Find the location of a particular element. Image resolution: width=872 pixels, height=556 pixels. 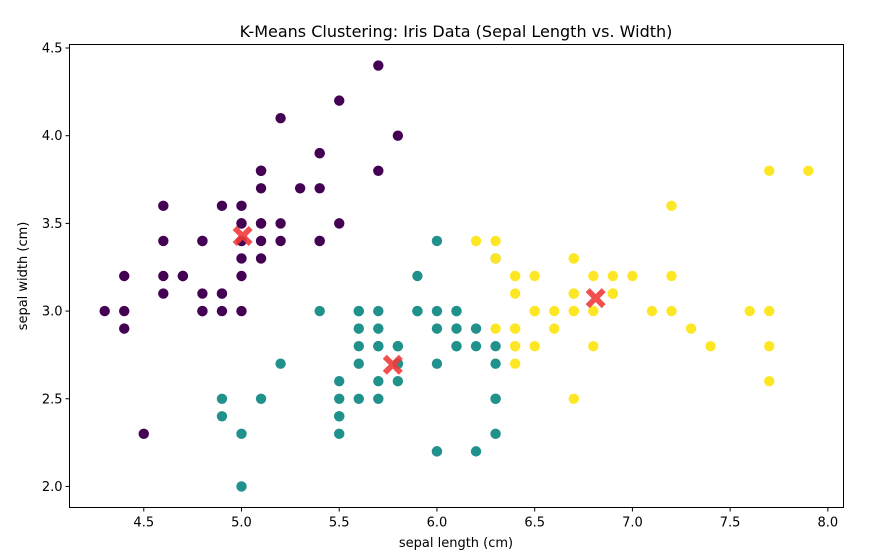

y-tick-label-2: 3.0 is located at coordinates (52, 312).